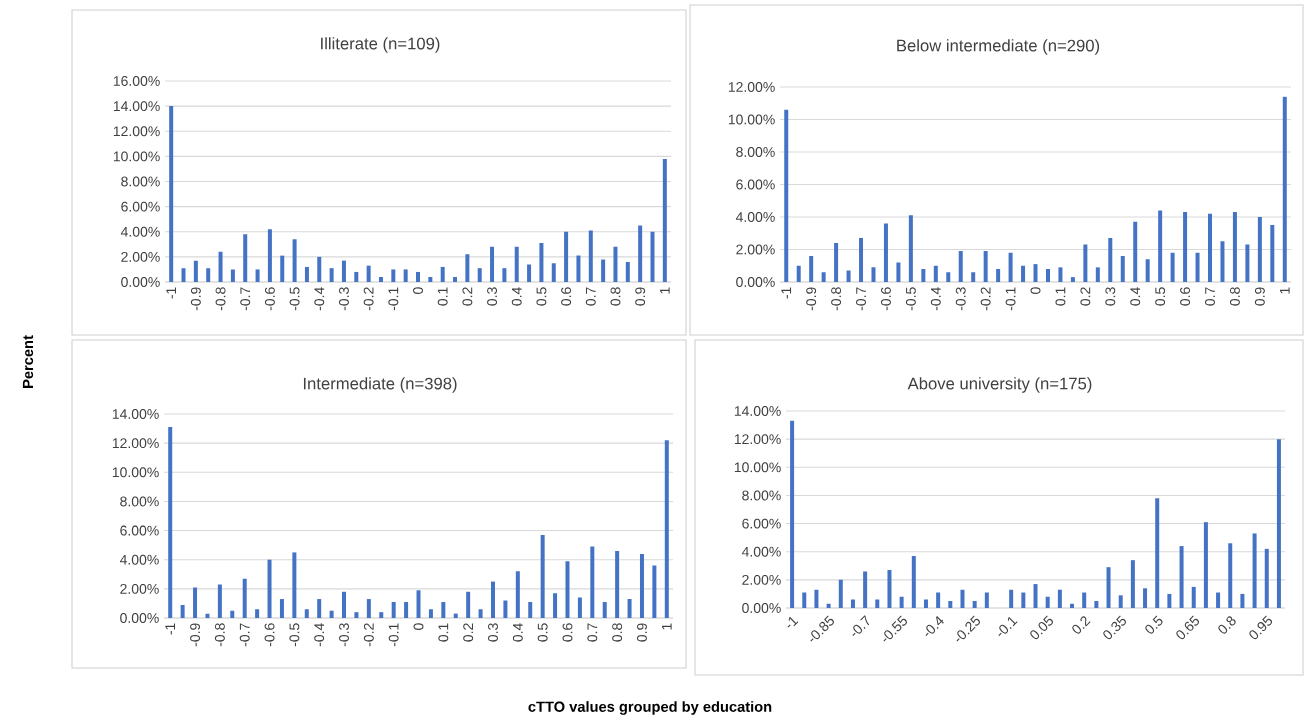  I want to click on x-tick-label: 1, so click(667, 626).